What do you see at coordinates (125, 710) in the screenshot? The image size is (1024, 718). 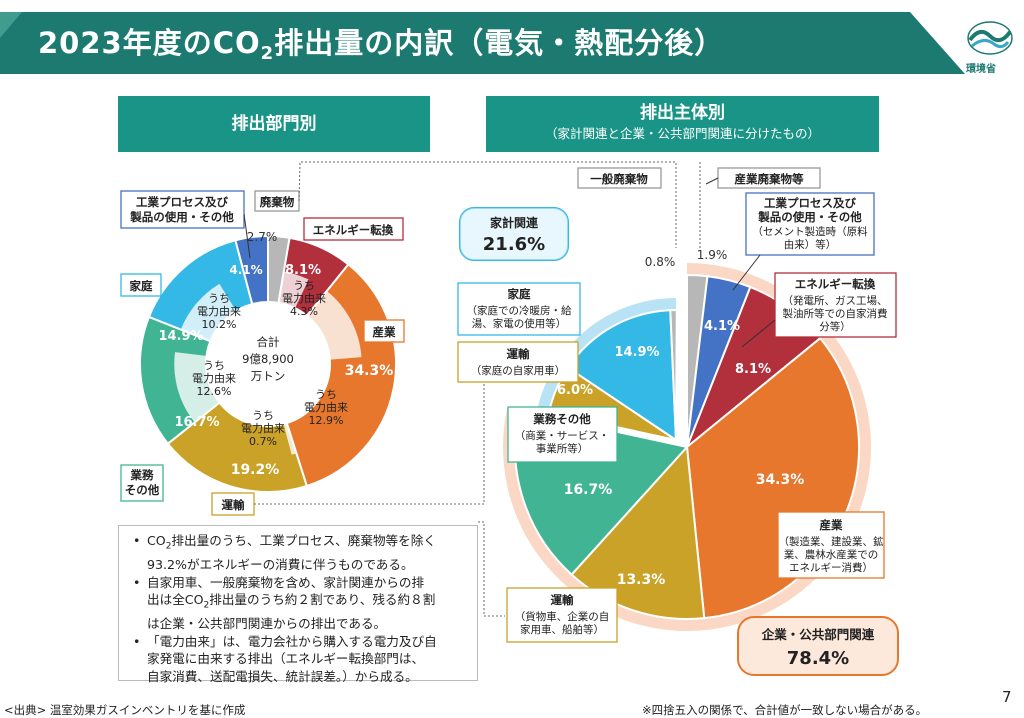 I see `source-note: <出典> 温室効果ガスインベントリを基に作成` at bounding box center [125, 710].